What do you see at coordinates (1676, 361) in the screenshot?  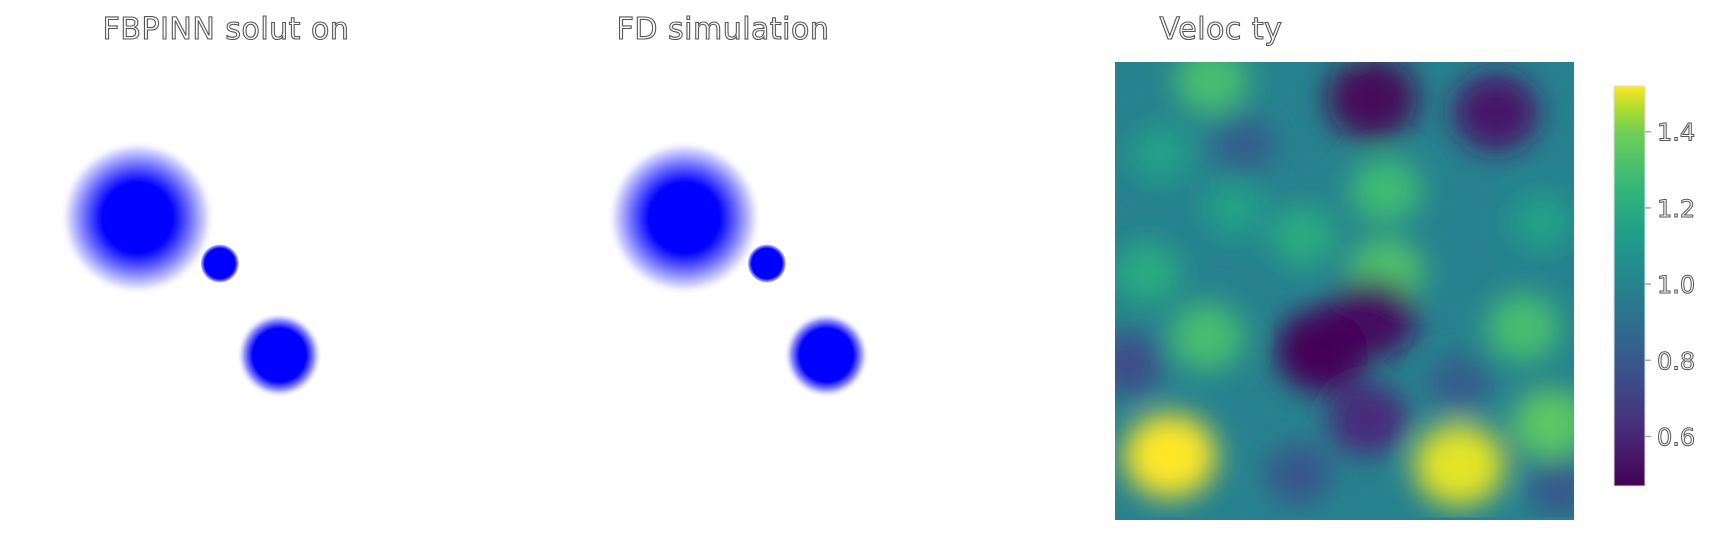 I see `colorbar-tick-label: 0.8` at bounding box center [1676, 361].